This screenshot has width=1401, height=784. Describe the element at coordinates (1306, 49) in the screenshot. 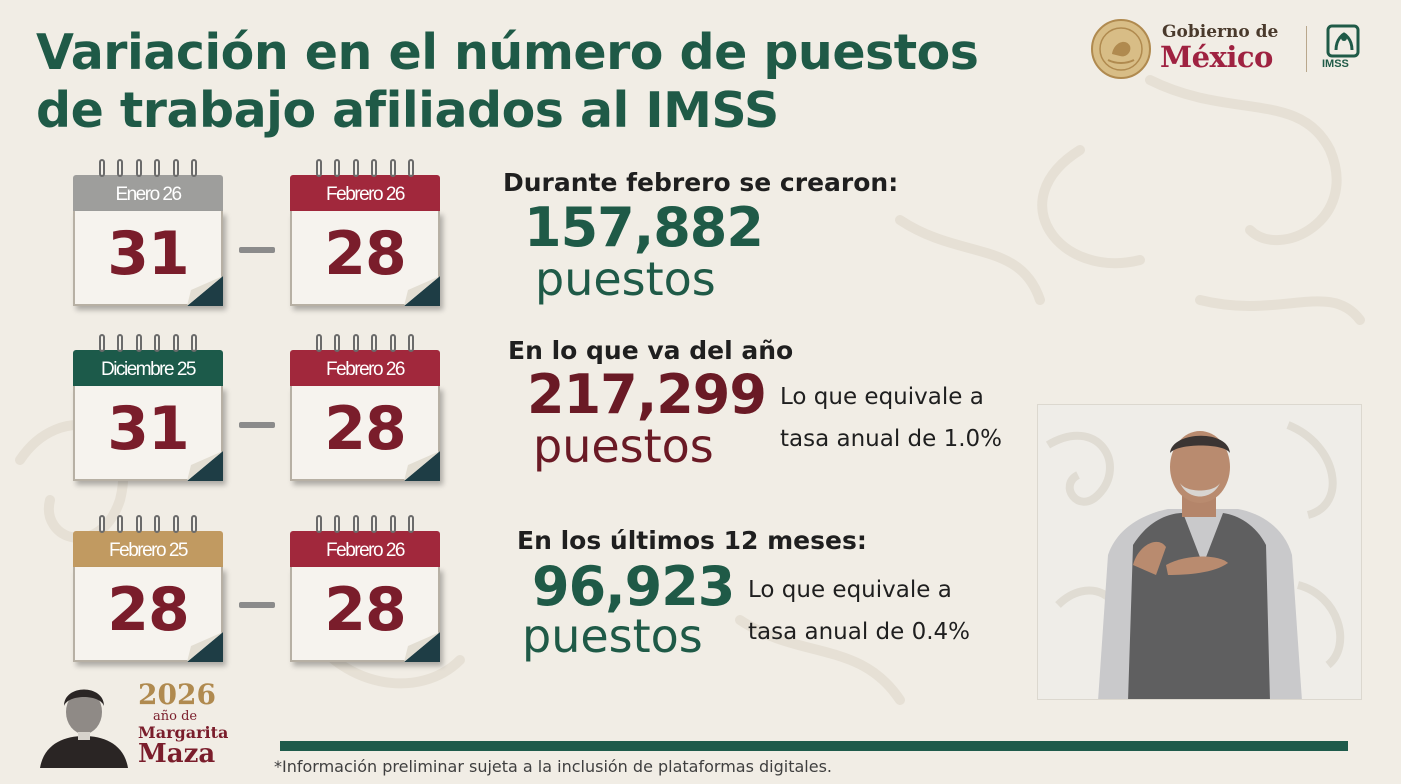

I see `logo-divider` at that location.